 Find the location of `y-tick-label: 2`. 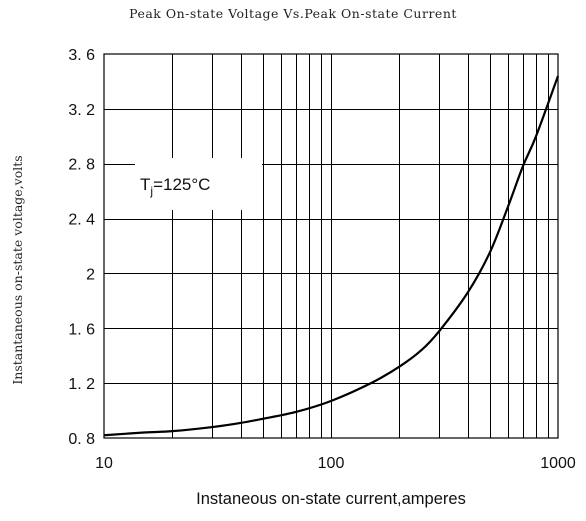

y-tick-label: 2 is located at coordinates (90, 274).